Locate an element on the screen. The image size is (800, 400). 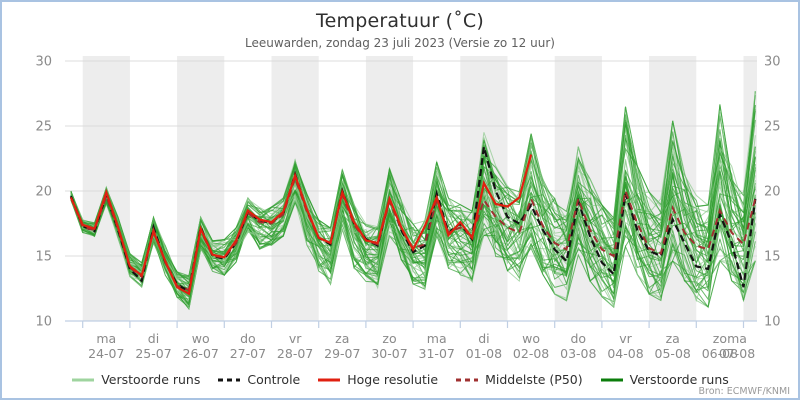
x-tick-date-label: 06-08 is located at coordinates (720, 353).